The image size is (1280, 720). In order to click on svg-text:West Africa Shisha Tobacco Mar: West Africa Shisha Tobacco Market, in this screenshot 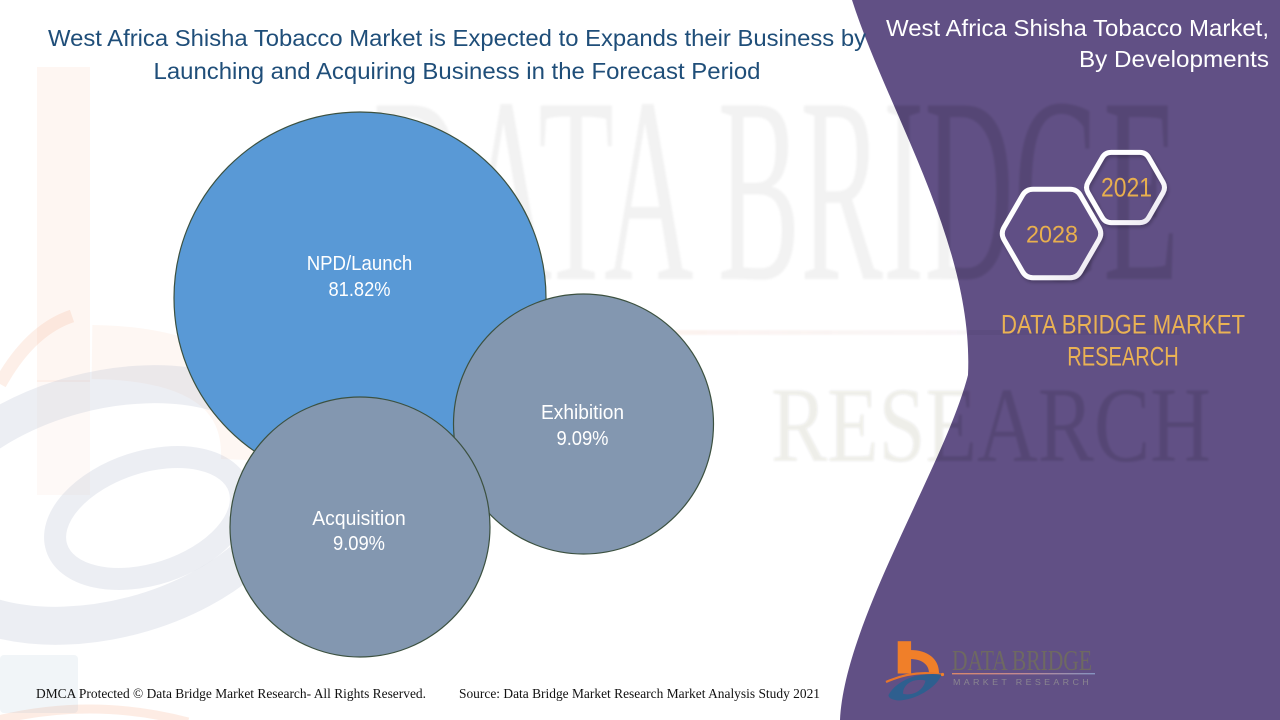, I will do `click(1077, 28)`.